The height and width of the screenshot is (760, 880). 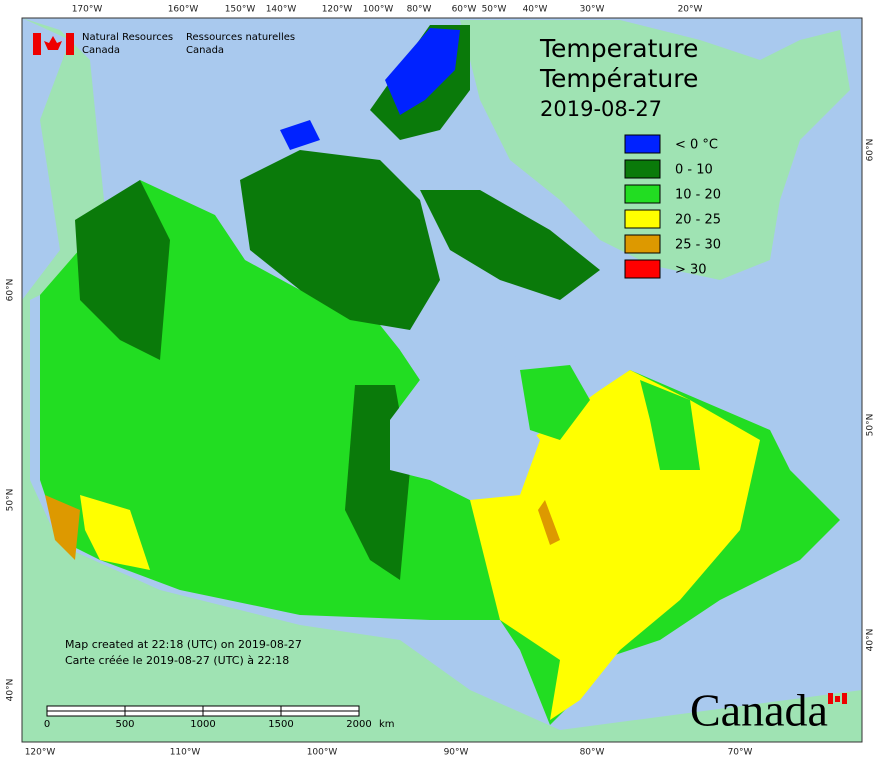 I want to click on legend-label: < 0 °C, so click(x=696, y=145).